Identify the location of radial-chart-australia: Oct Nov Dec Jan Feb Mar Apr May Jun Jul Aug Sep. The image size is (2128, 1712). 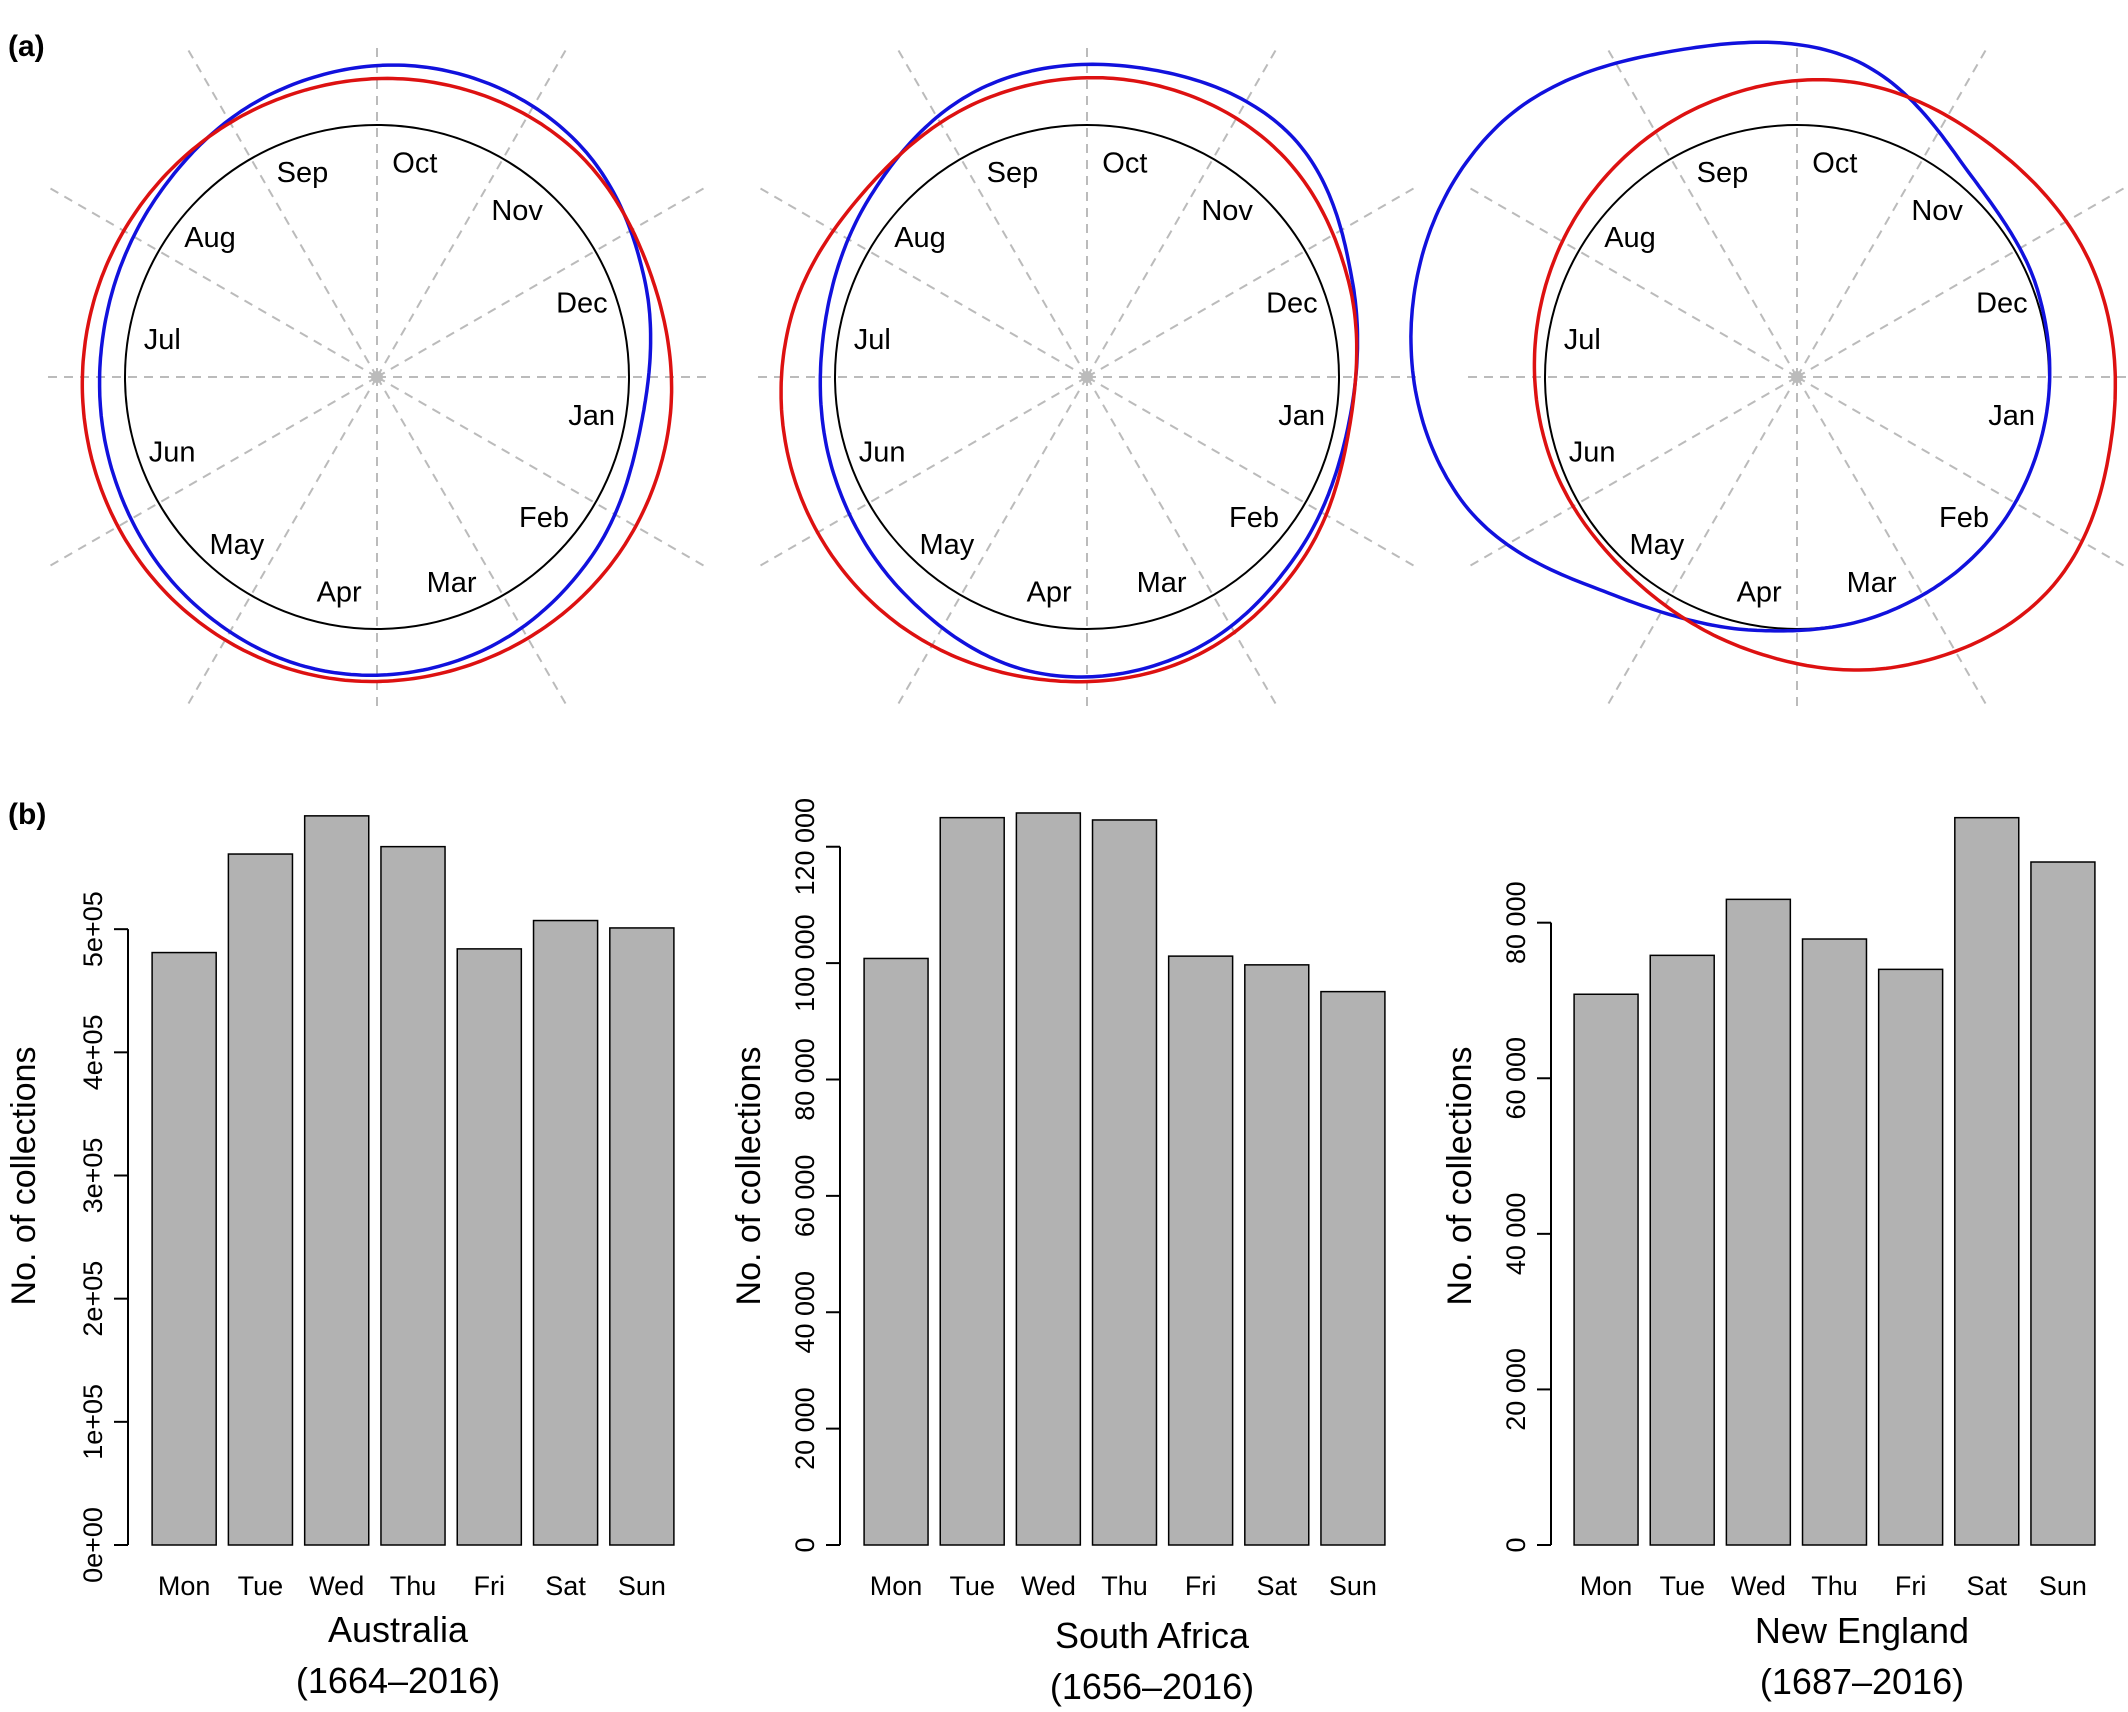
(377, 377).